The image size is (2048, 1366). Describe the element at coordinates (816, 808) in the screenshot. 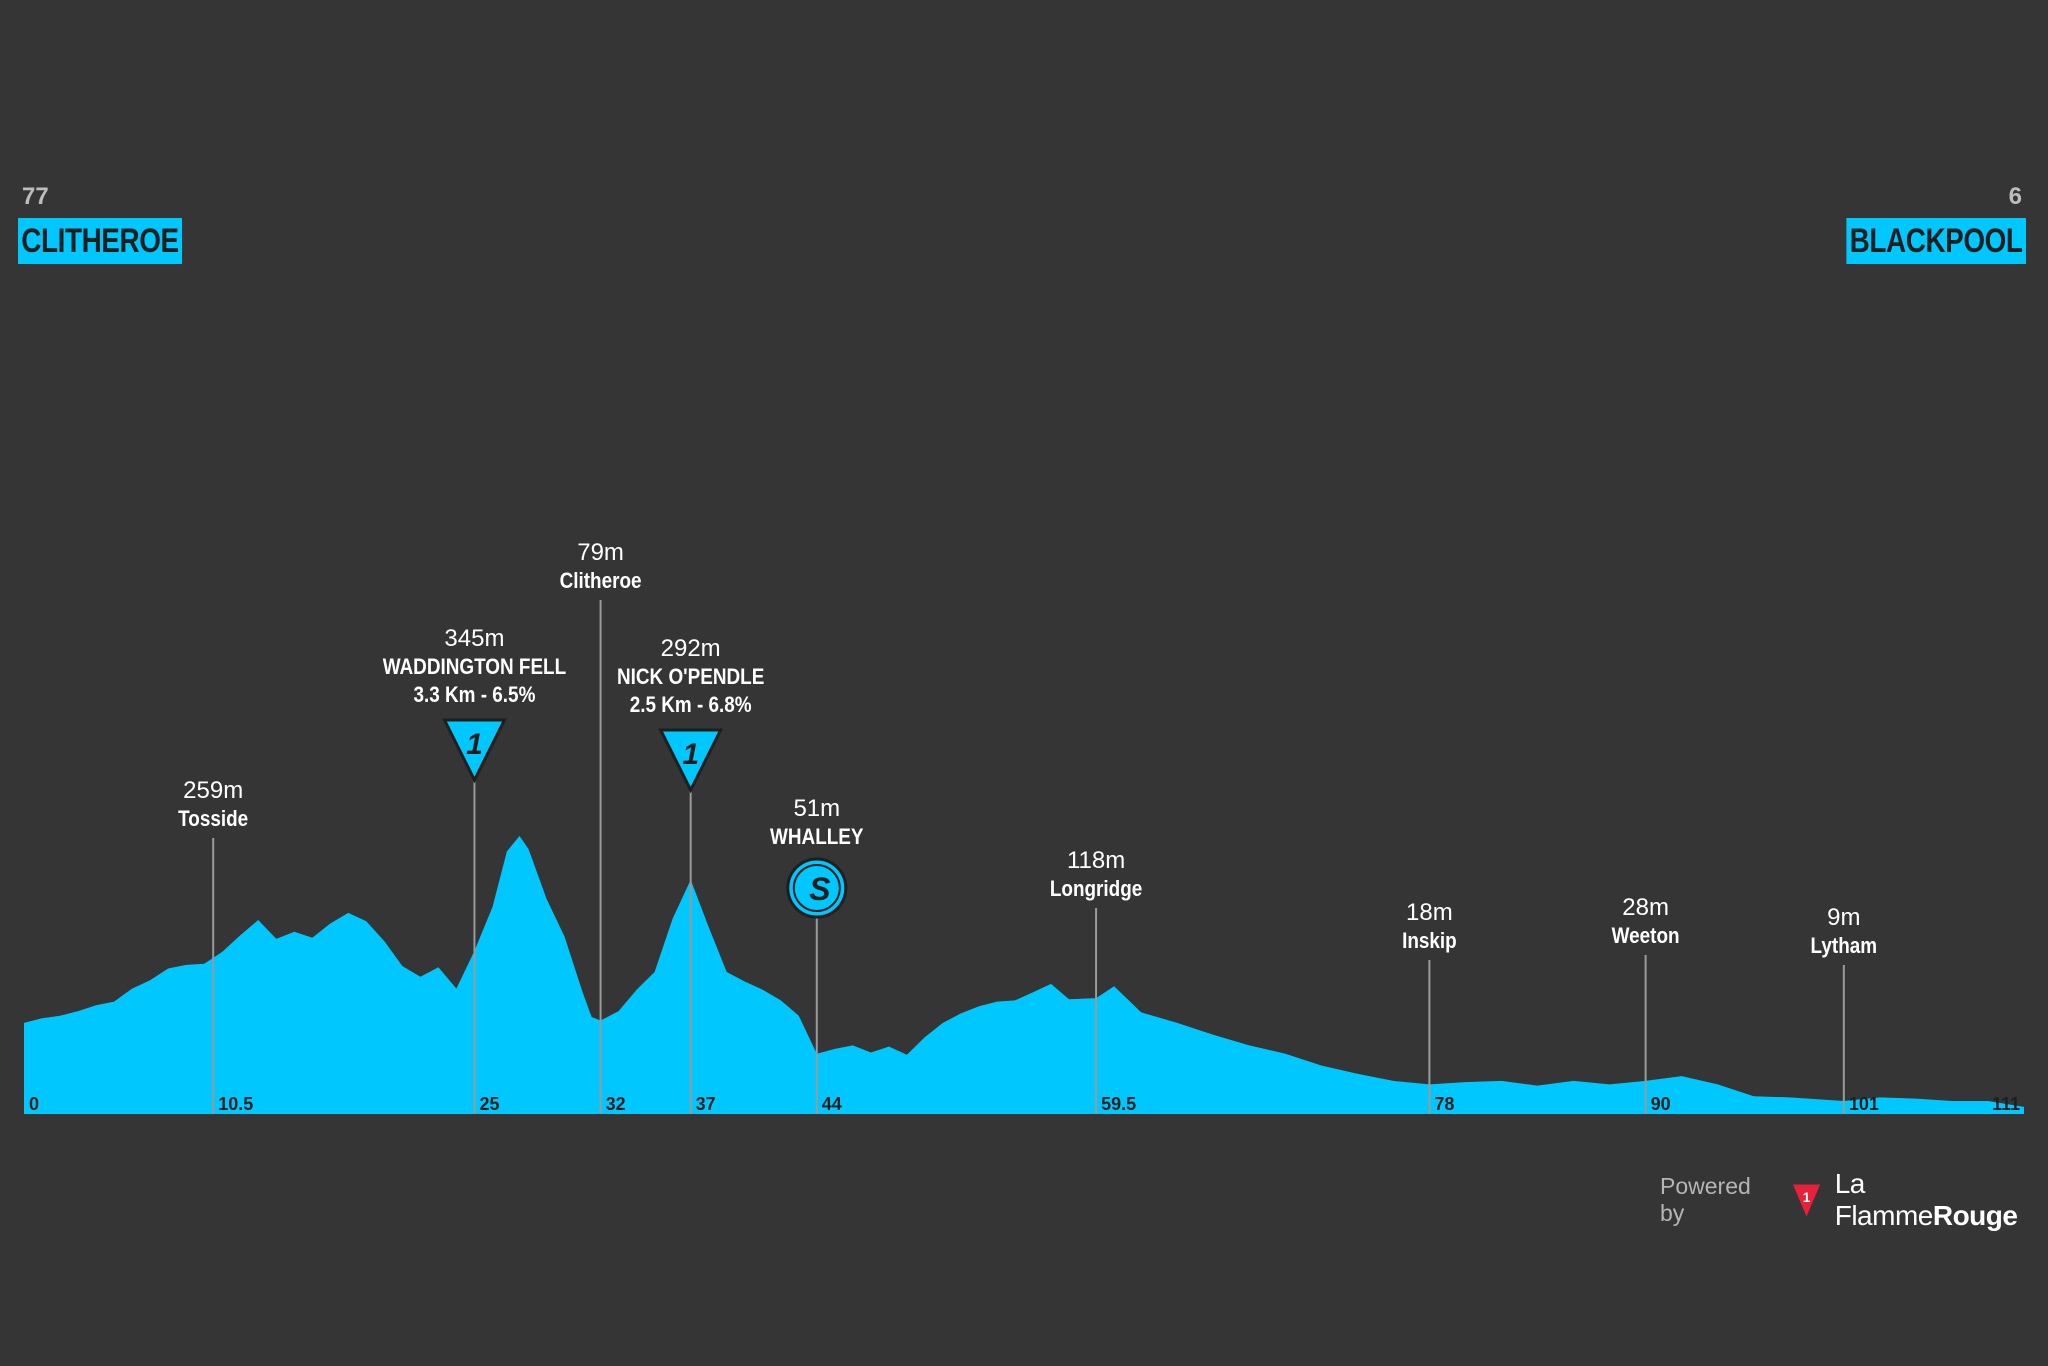

I see `waypoint-altitude: 51m` at that location.